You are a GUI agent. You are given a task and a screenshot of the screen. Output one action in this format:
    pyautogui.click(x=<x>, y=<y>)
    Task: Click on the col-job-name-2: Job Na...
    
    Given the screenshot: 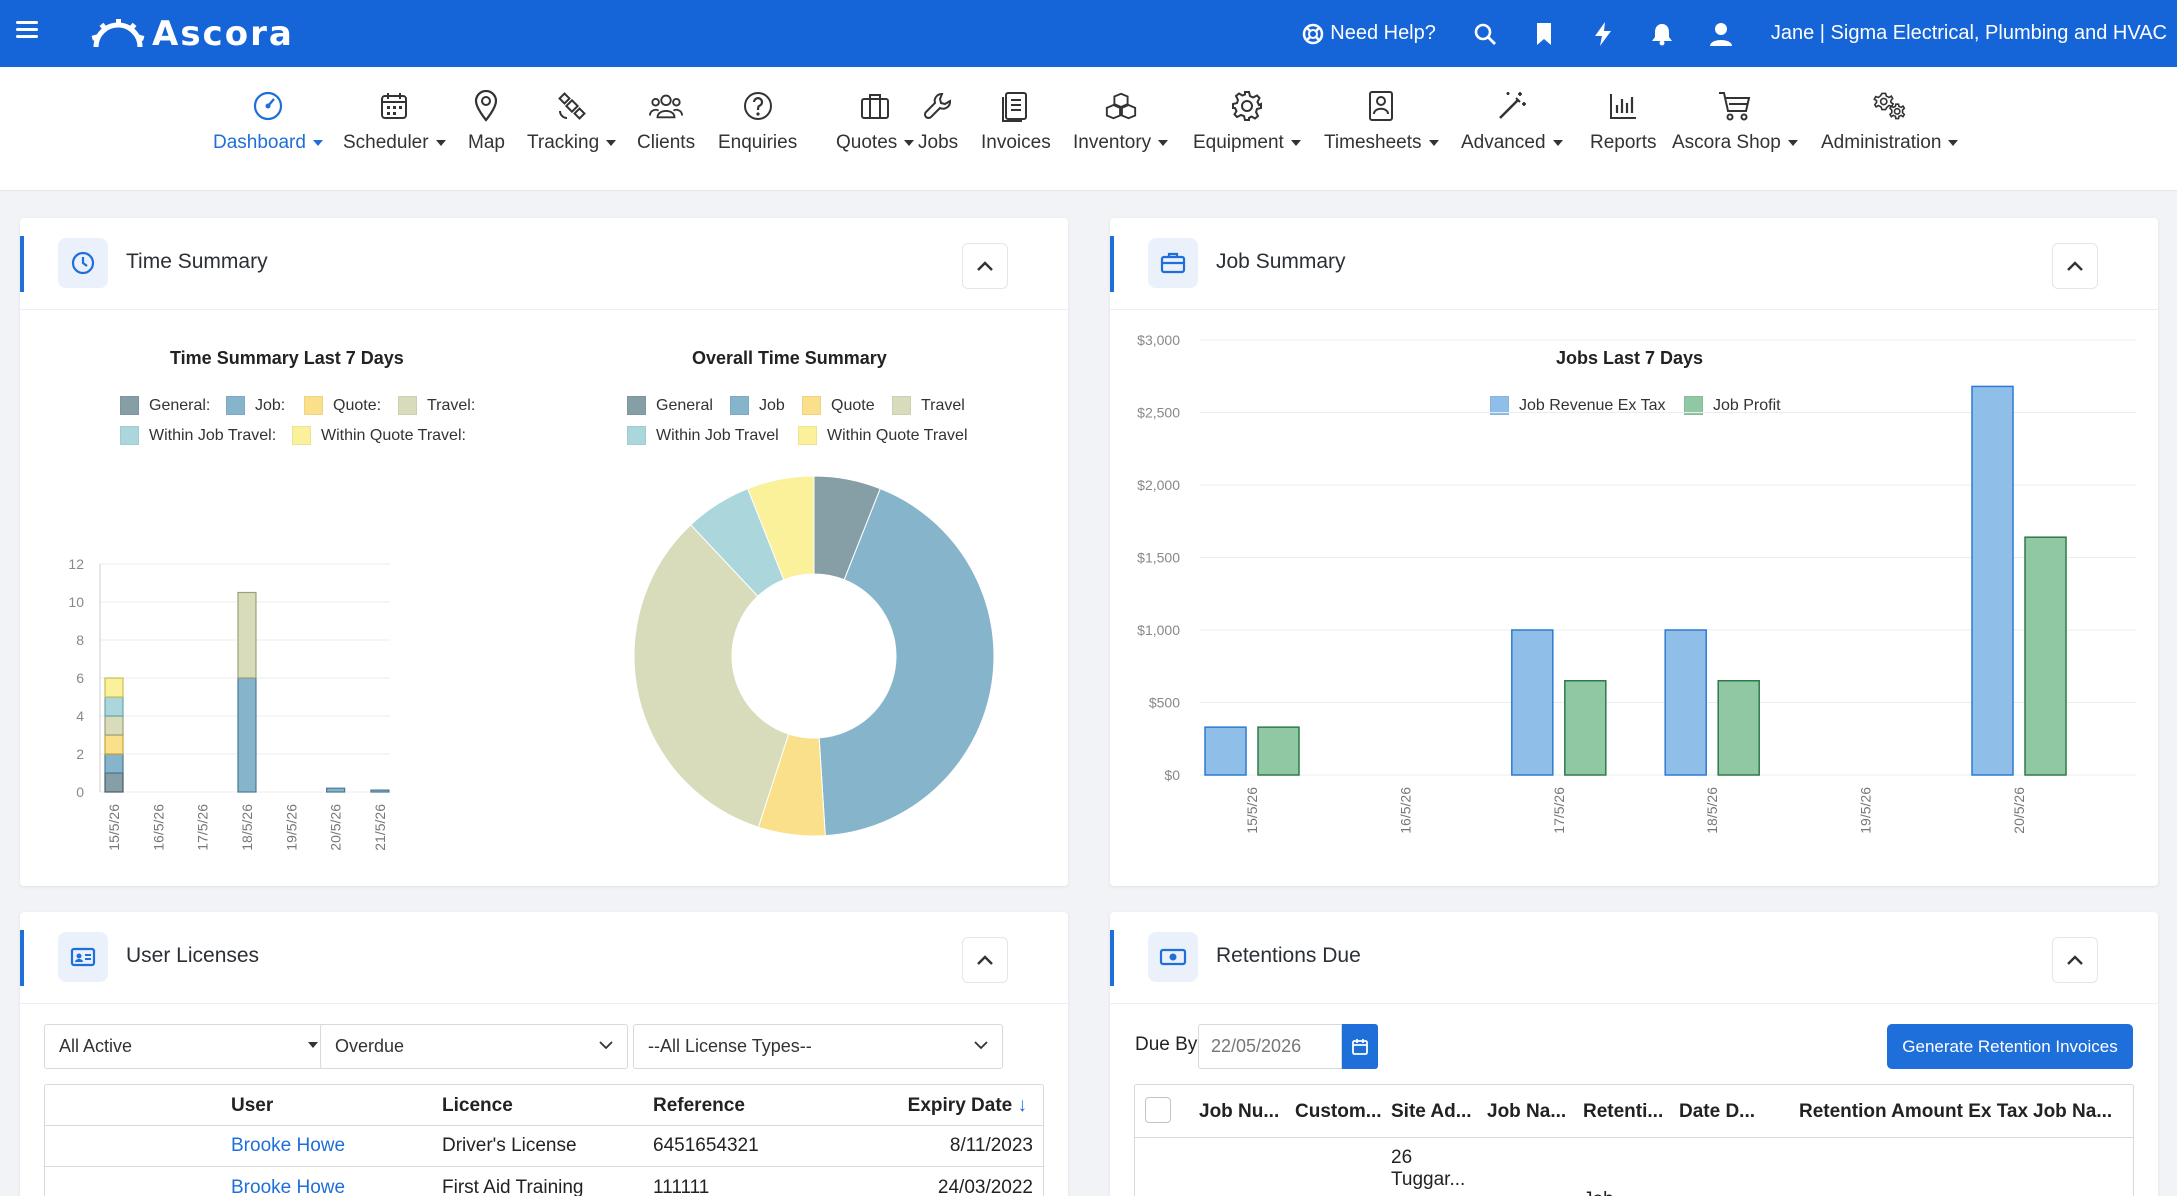 What is the action you would take?
    pyautogui.click(x=2073, y=1111)
    